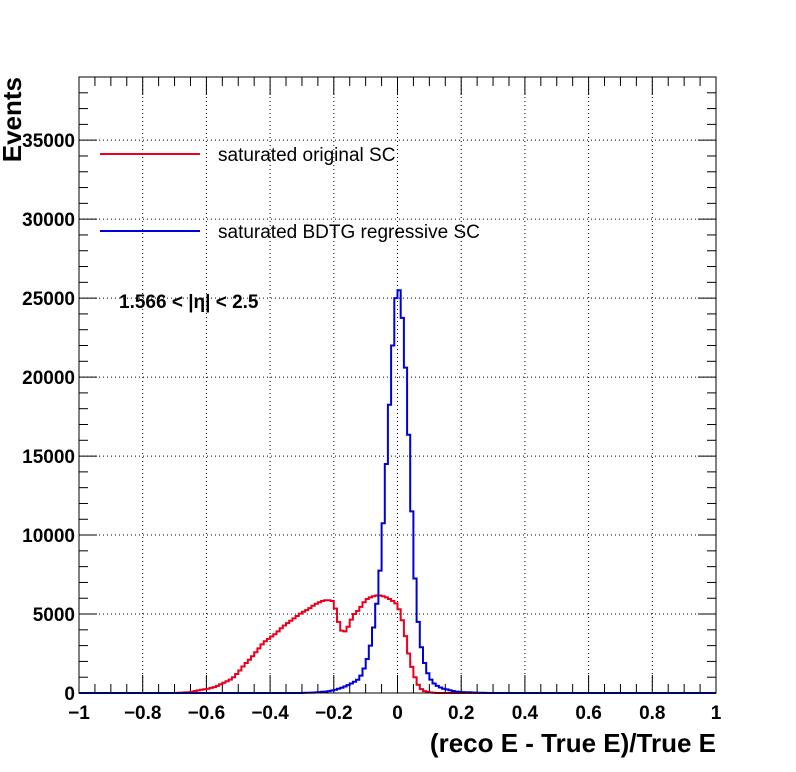 This screenshot has width=796, height=772. I want to click on eta-range-annotation: 1.566 < |η| < 2.5, so click(189, 302).